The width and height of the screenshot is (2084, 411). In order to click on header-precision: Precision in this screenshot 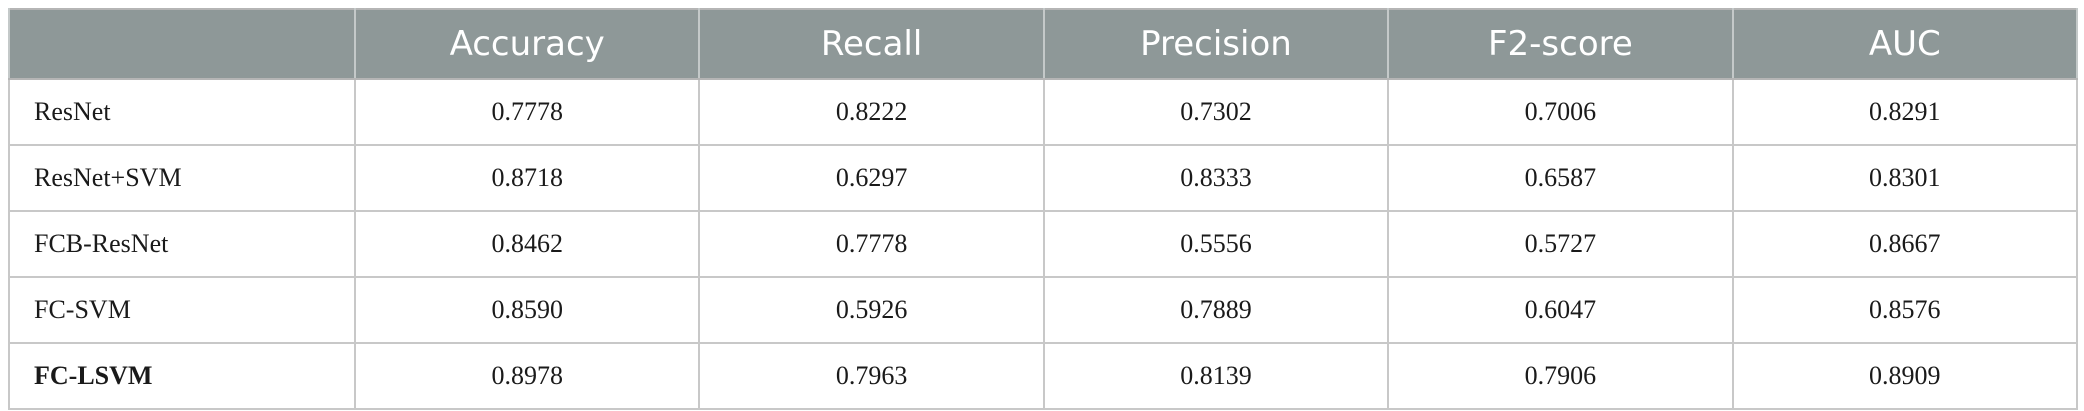, I will do `click(1216, 44)`.